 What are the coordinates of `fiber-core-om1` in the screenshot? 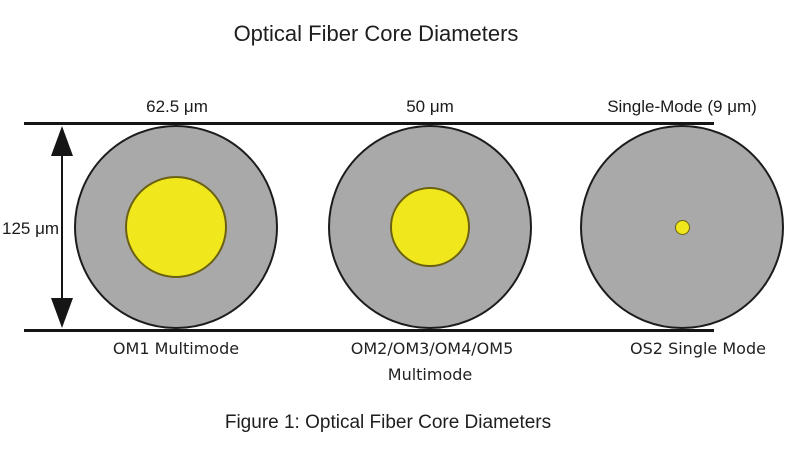 It's located at (176, 227).